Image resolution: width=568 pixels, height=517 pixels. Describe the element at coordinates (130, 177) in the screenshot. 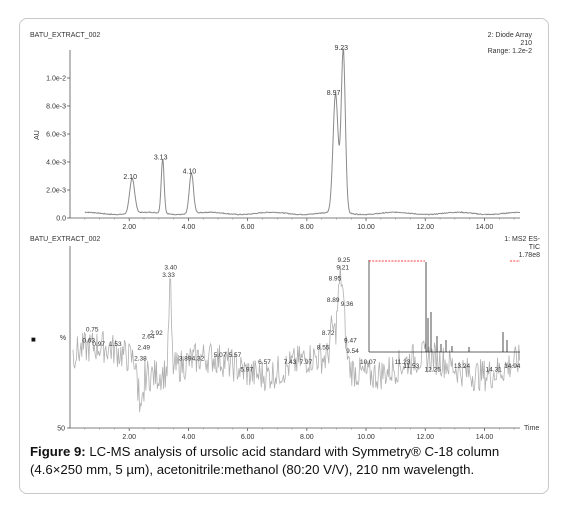

I see `peak-label: 2.10` at that location.